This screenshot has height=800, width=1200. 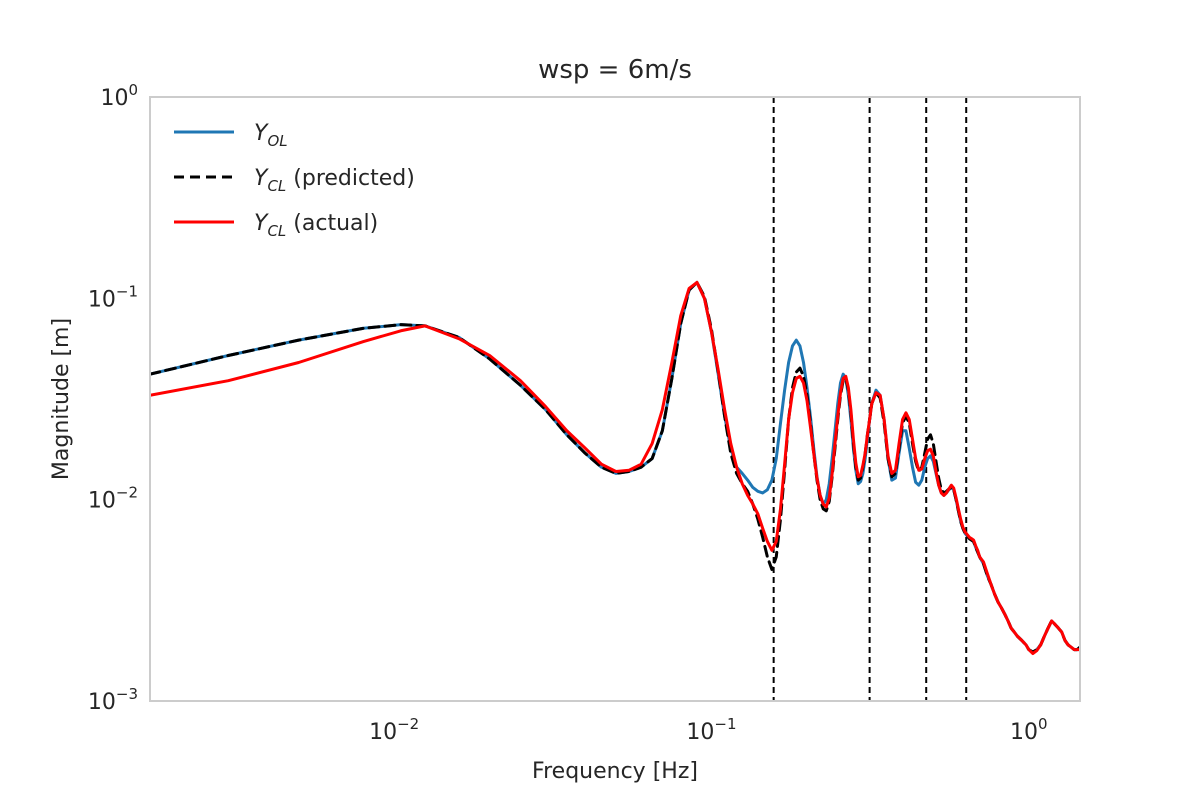 What do you see at coordinates (334, 180) in the screenshot?
I see `legend-label-1: YCL (predicted)` at bounding box center [334, 180].